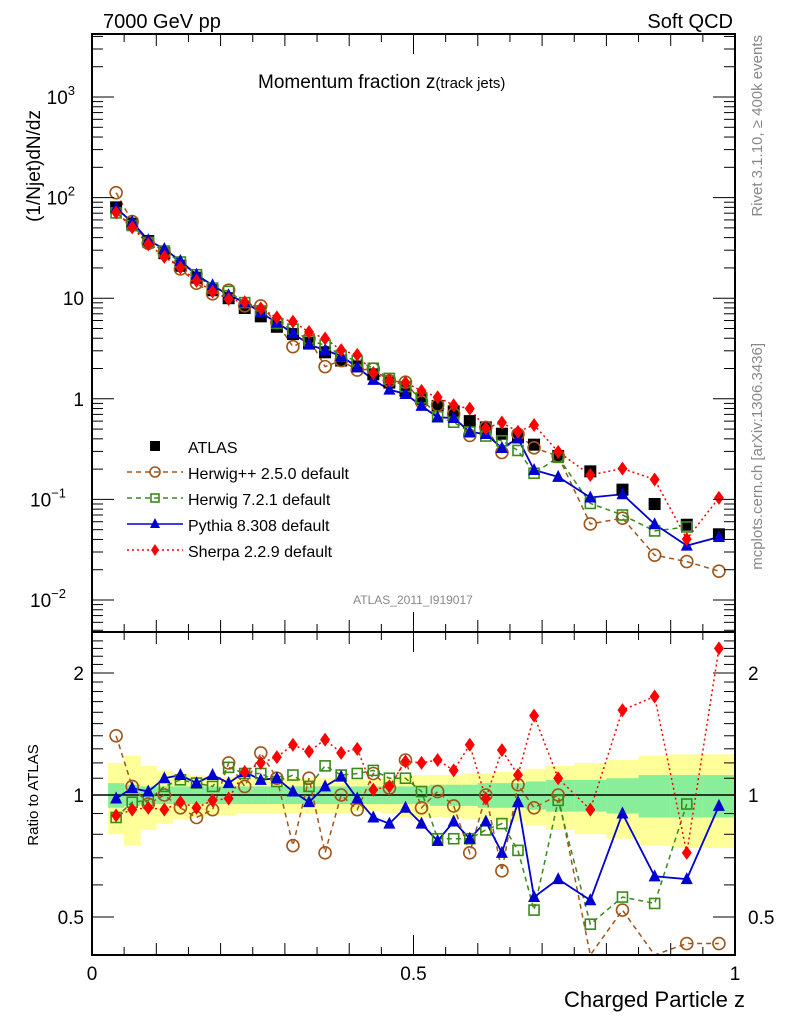 Image resolution: width=786 pixels, height=1024 pixels. What do you see at coordinates (269, 474) in the screenshot?
I see `legend-label-herwig-2-5-0-default: Herwig++ 2.5.0 default` at bounding box center [269, 474].